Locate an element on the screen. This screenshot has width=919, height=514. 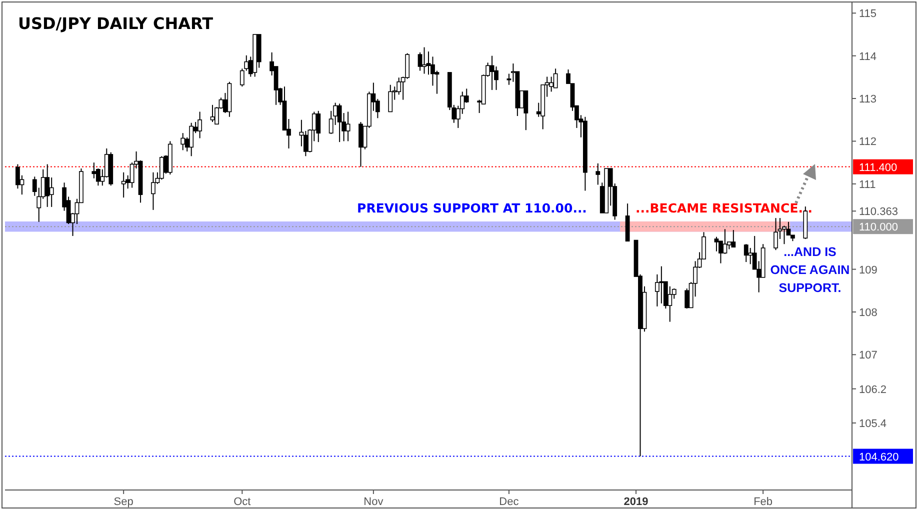
y-tick-label: 106.2 is located at coordinates (873, 390).